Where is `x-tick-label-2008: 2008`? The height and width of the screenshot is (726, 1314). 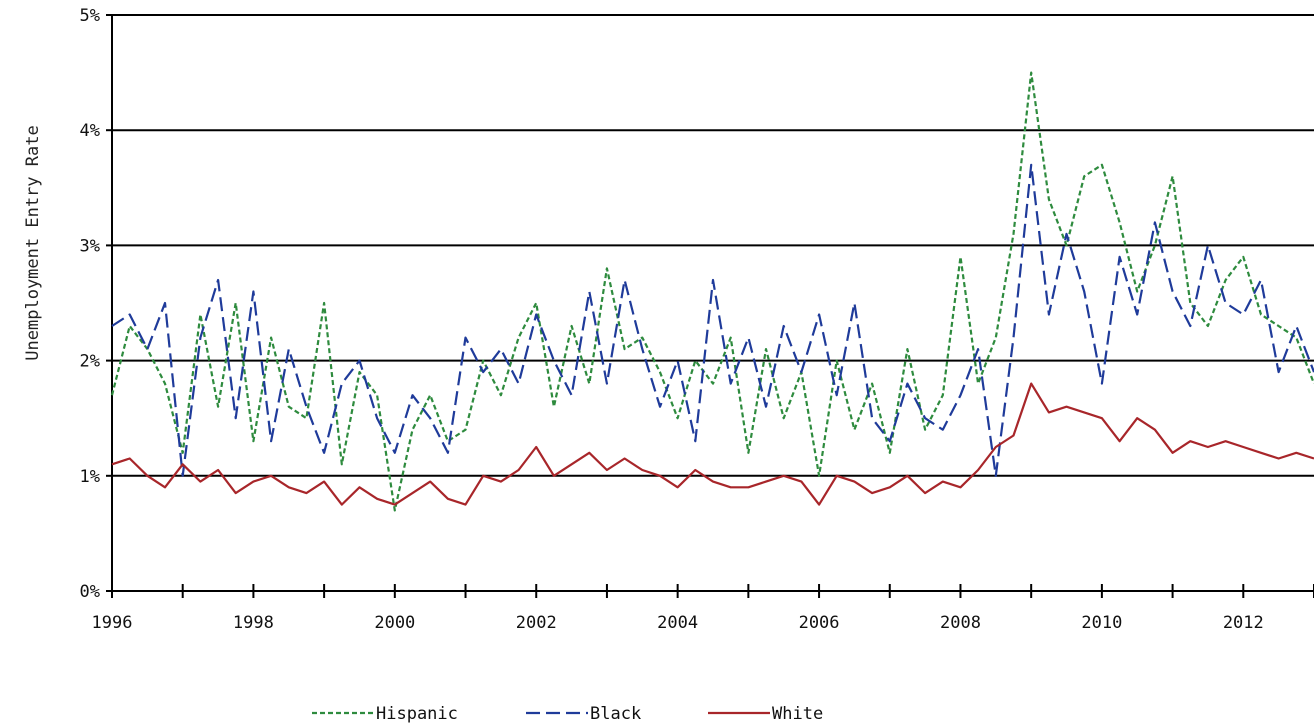 x-tick-label-2008: 2008 is located at coordinates (960, 623).